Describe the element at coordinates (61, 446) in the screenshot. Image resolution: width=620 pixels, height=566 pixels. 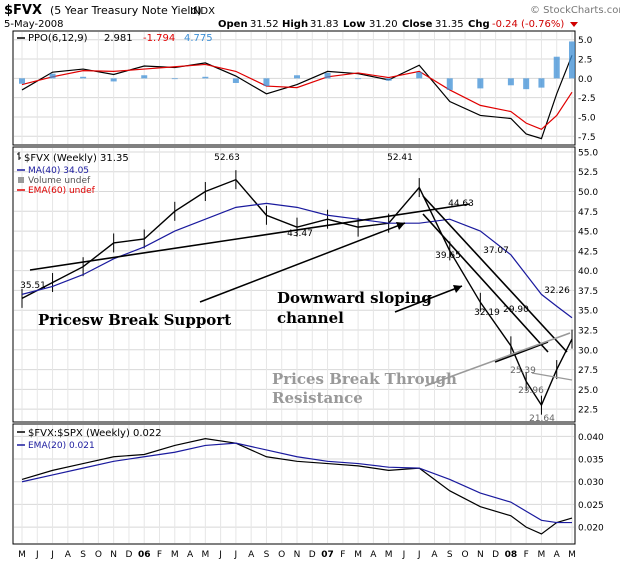
I see `ratio-ema-legend: EMA(20) 0.021` at that location.